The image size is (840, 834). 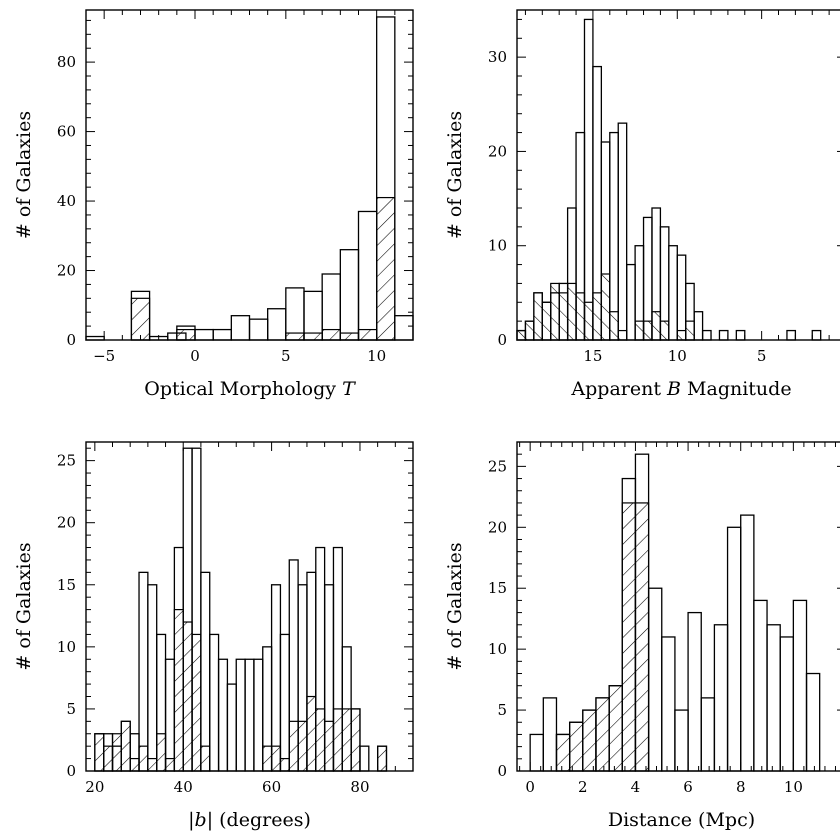 I want to click on x-tick-label: 40, so click(x=183, y=787).